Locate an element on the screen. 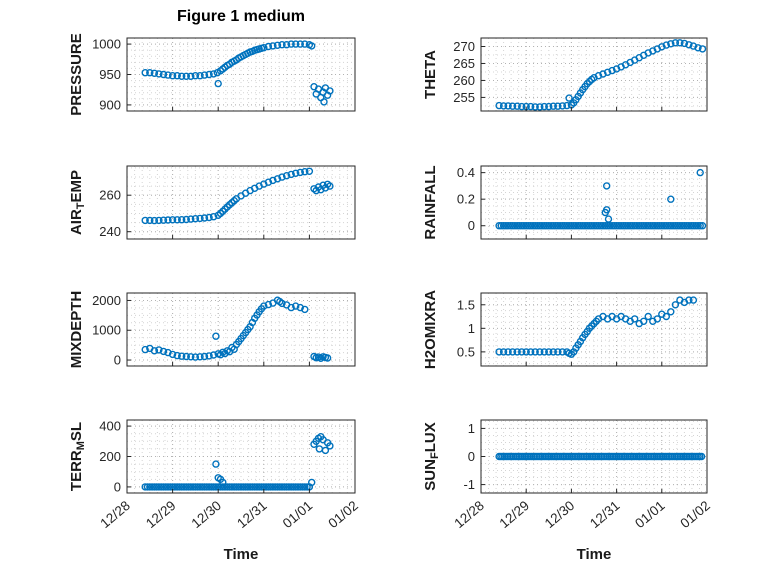  x-axis-label-right: Time is located at coordinates (594, 554).